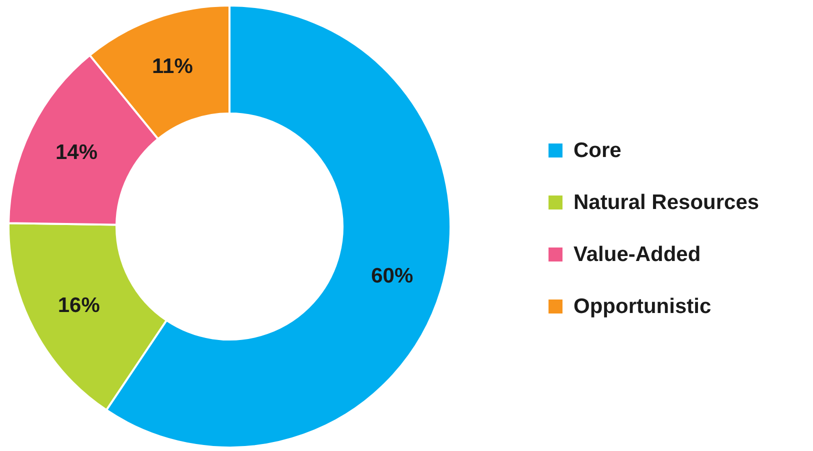 Image resolution: width=813 pixels, height=451 pixels. I want to click on legend-label: Natural Resources, so click(667, 202).